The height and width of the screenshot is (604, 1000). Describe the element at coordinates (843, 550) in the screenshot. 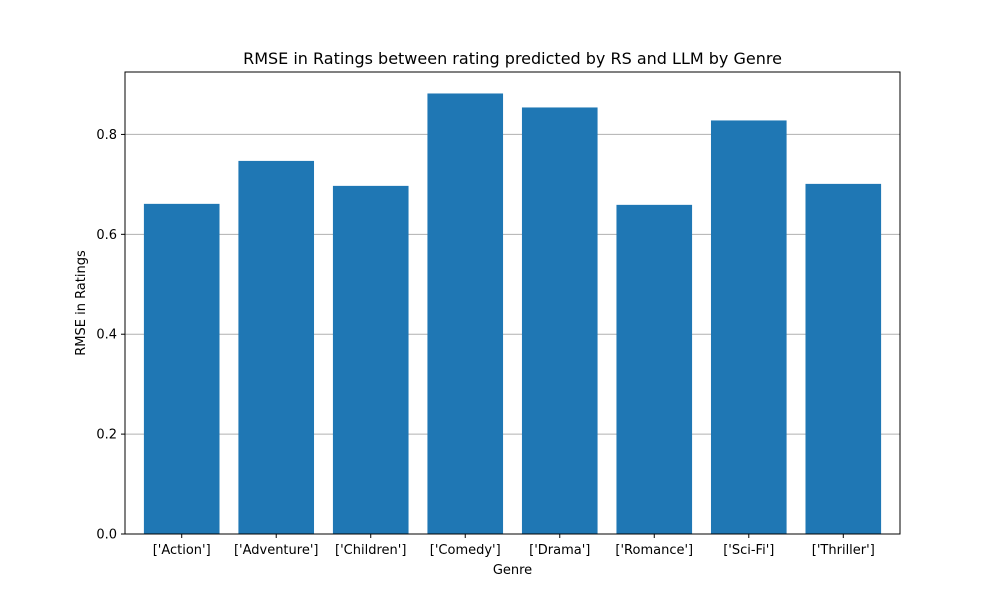

I see `x-tick-label: ['Thriller']` at that location.